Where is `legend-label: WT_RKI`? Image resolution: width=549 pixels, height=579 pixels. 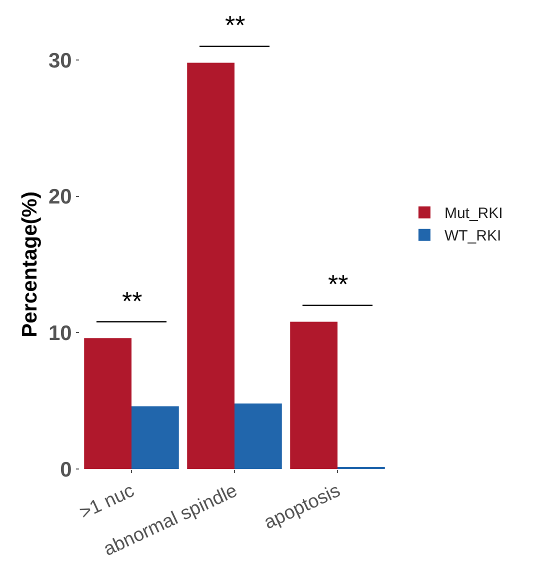 legend-label: WT_RKI is located at coordinates (473, 236).